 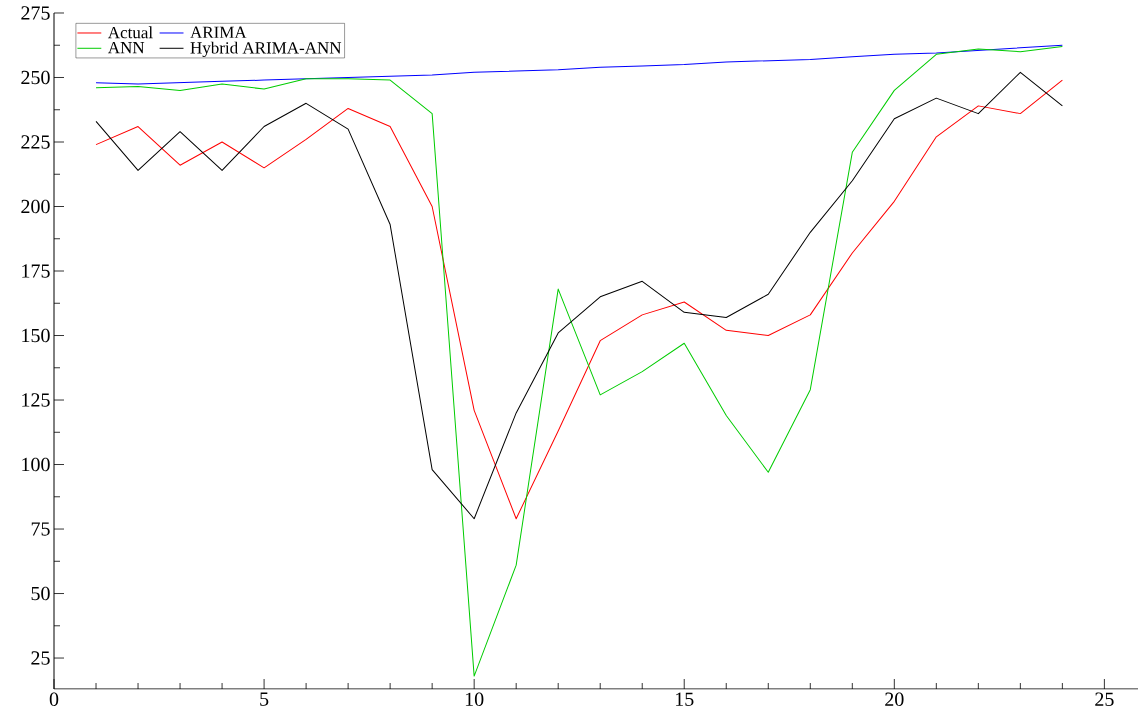 What do you see at coordinates (894, 699) in the screenshot?
I see `x-tick-label: 20` at bounding box center [894, 699].